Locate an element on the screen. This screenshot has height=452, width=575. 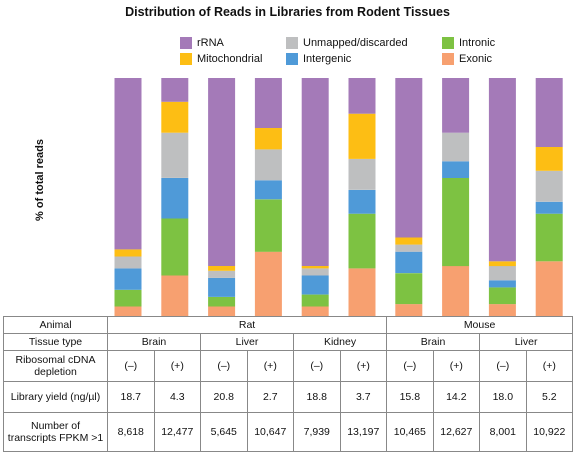
yield-cell: 18.7 is located at coordinates (131, 397).